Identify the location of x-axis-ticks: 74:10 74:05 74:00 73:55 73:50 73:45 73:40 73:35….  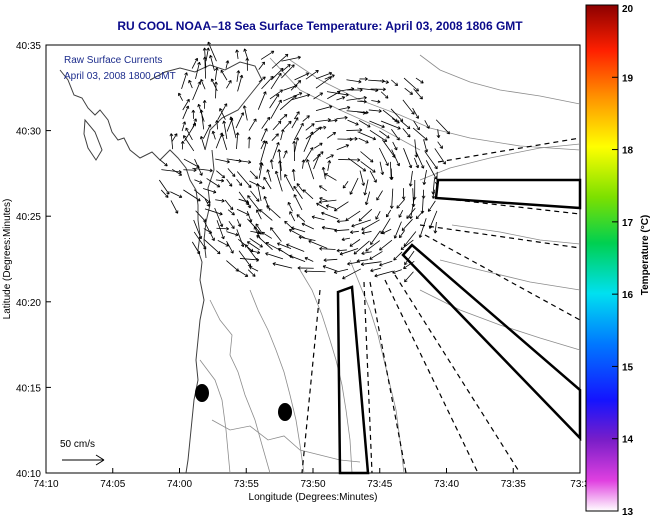
(311, 479).